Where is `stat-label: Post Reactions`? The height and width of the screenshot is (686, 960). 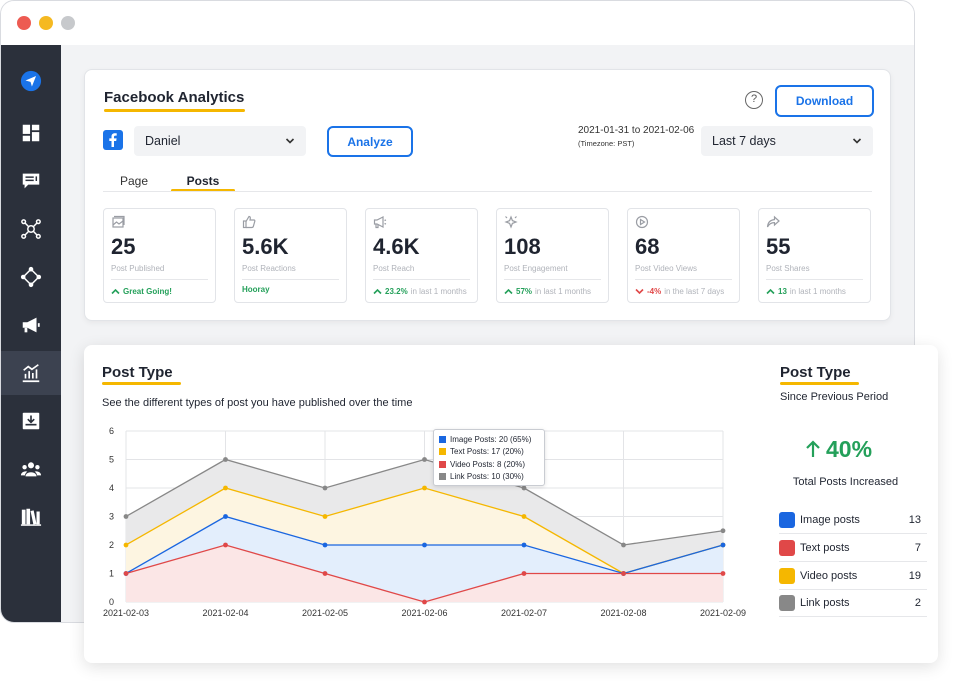 stat-label: Post Reactions is located at coordinates (269, 268).